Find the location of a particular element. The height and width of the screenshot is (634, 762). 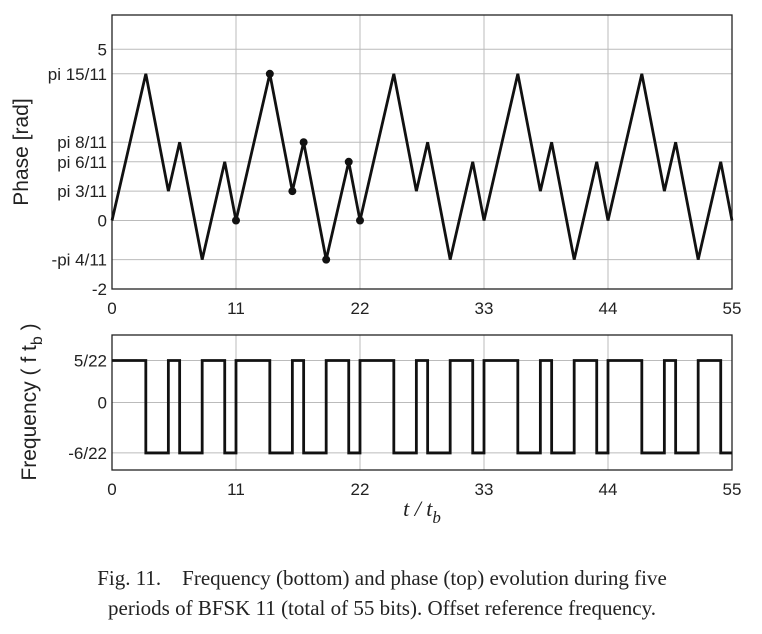

y-tick-label: 5/22 is located at coordinates (90, 360).